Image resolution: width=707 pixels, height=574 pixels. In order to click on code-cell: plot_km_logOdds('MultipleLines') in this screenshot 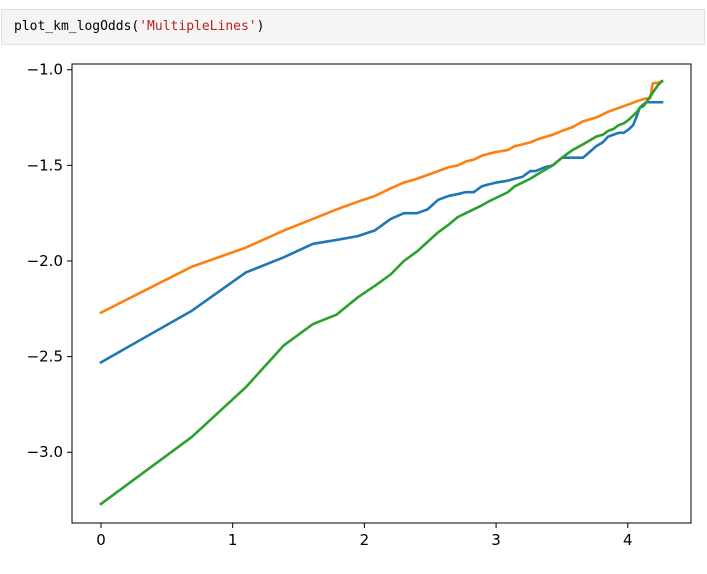, I will do `click(353, 27)`.